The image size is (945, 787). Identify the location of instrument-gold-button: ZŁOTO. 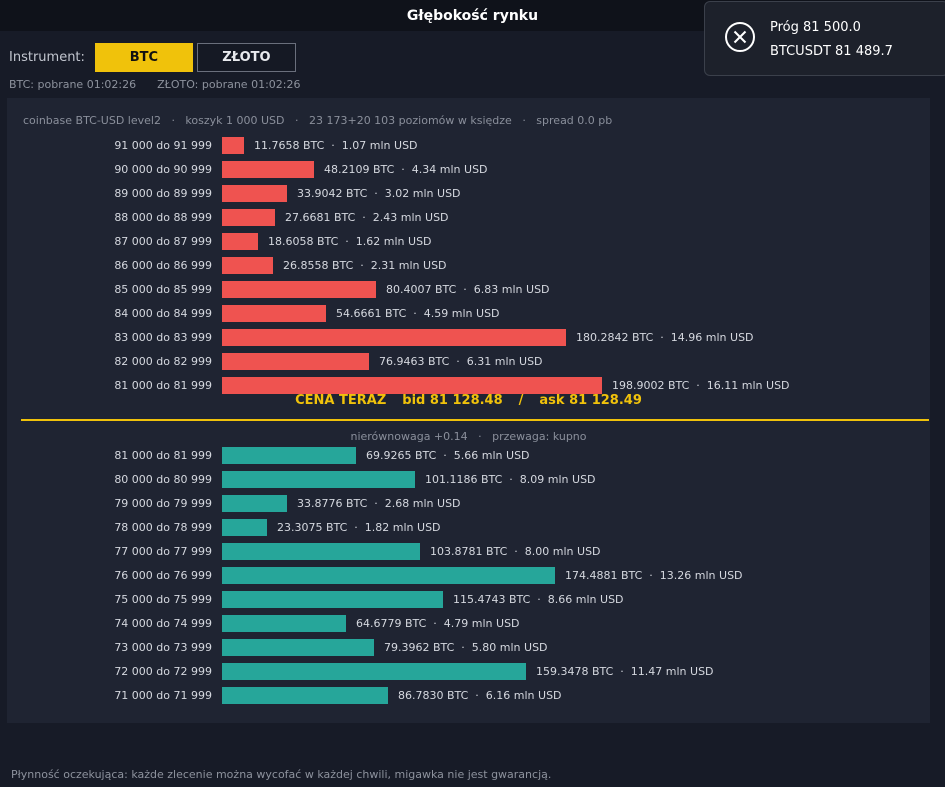
(246, 57).